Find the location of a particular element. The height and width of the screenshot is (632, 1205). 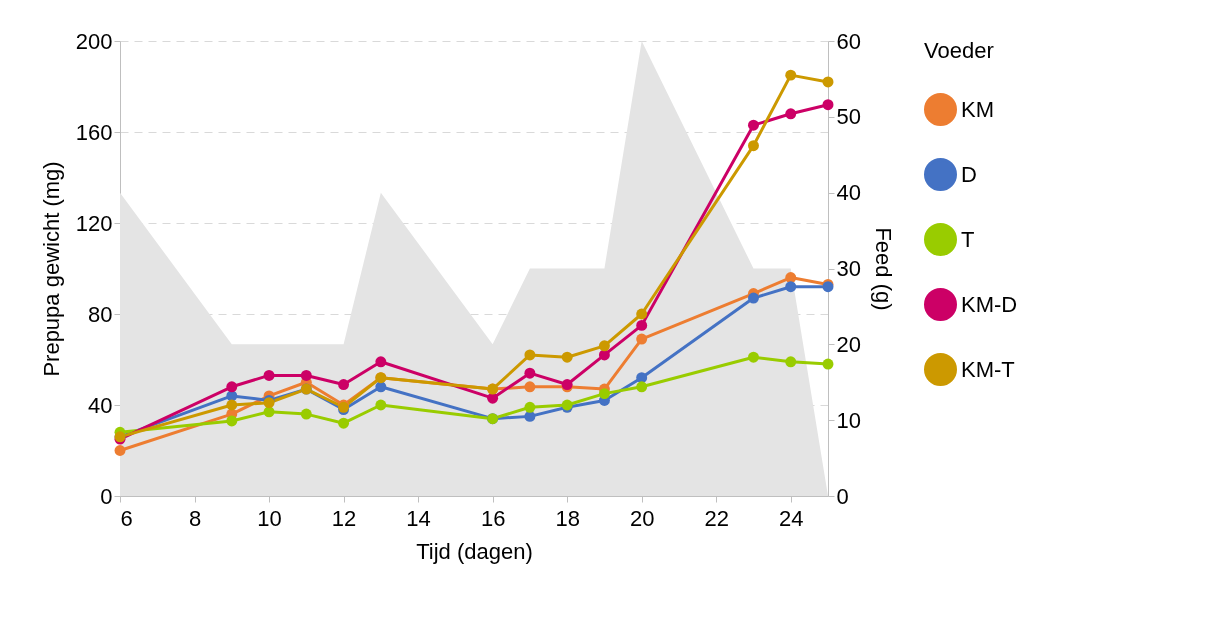

y2-tick-label: 30 is located at coordinates (848, 268).